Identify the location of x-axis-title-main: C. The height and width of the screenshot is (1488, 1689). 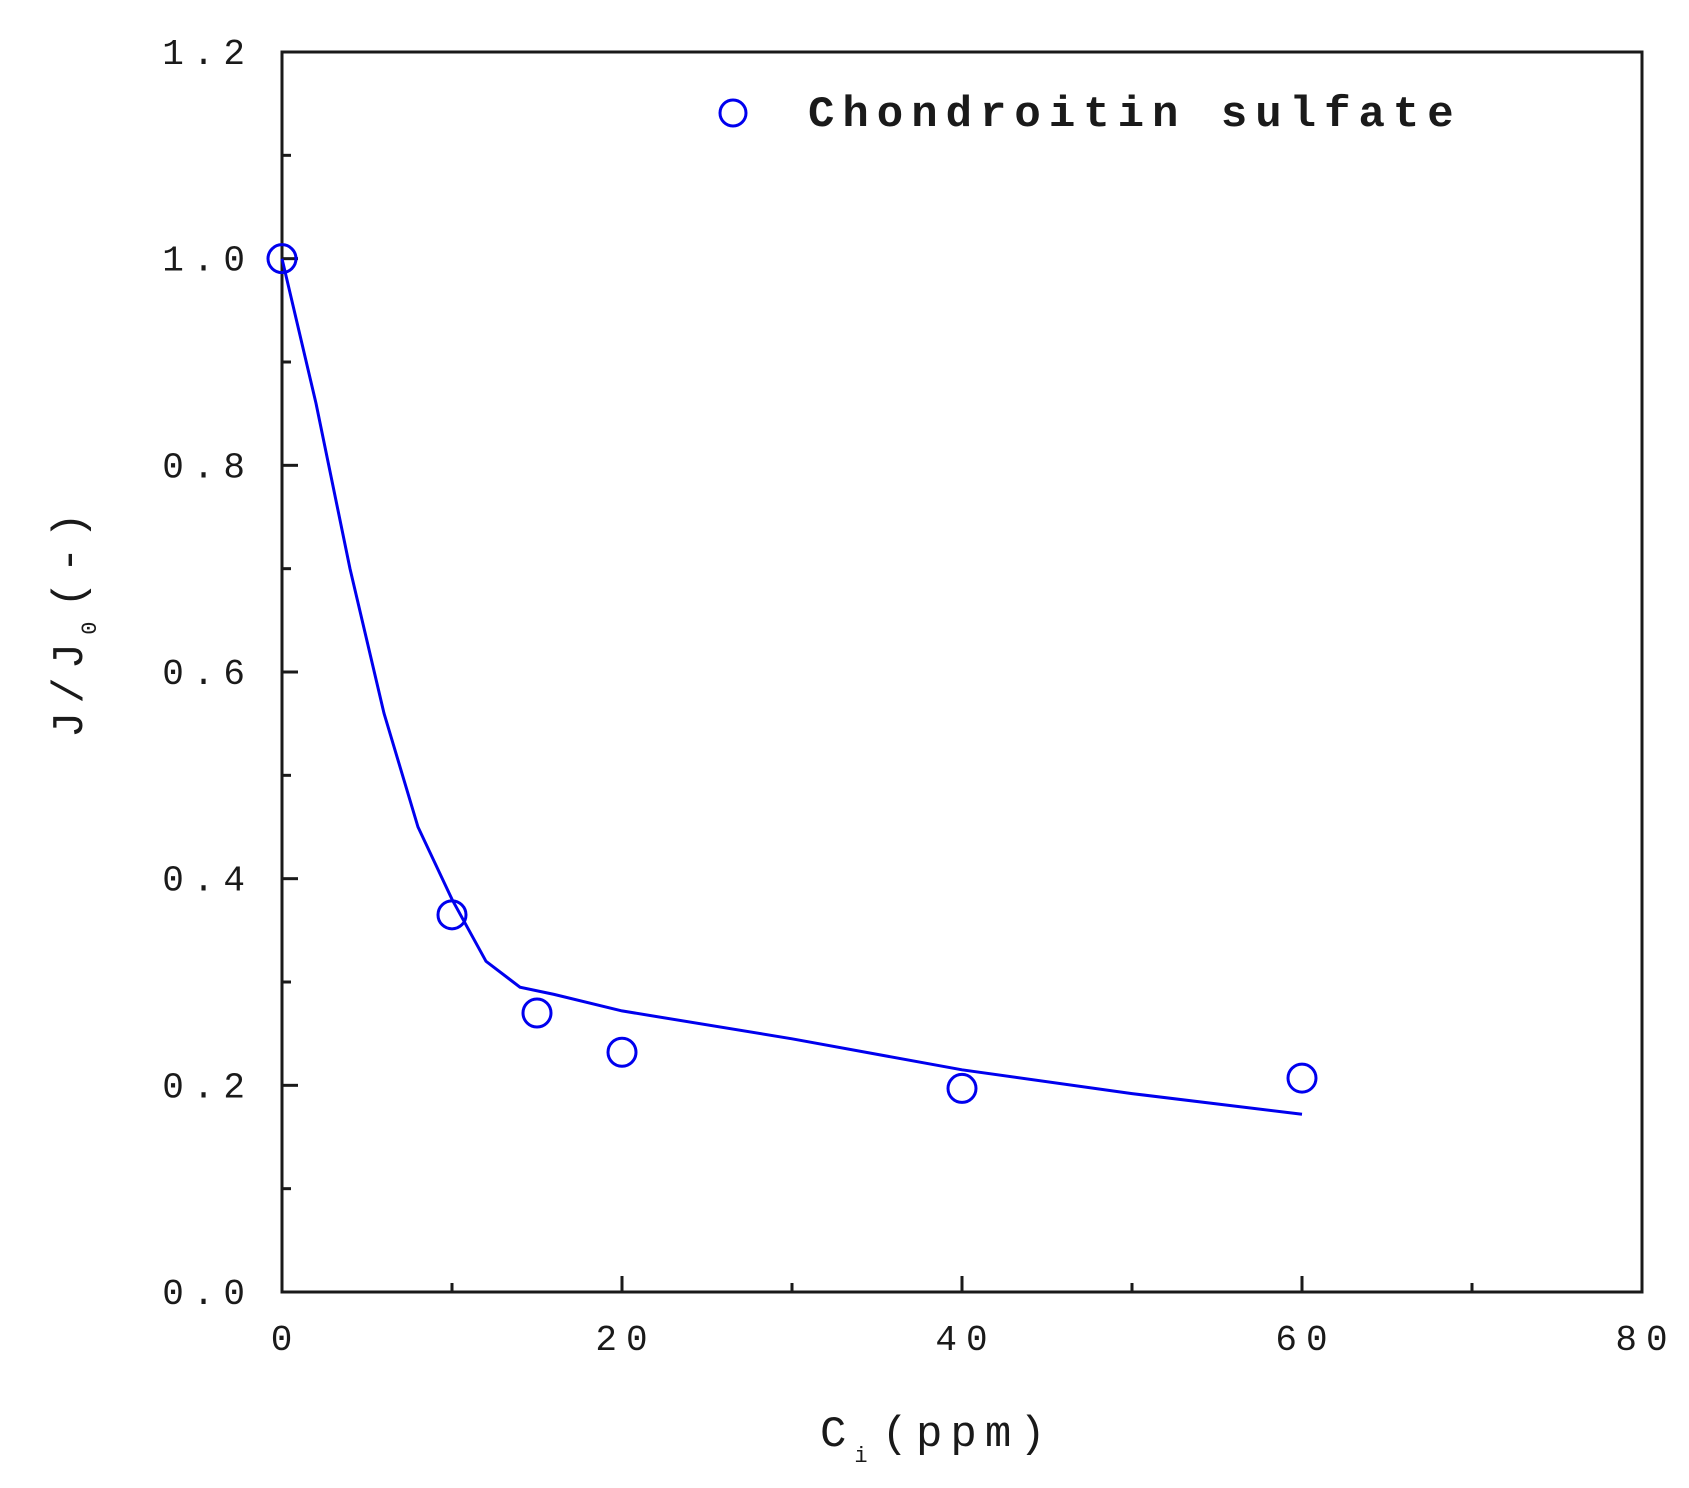
(837, 1435).